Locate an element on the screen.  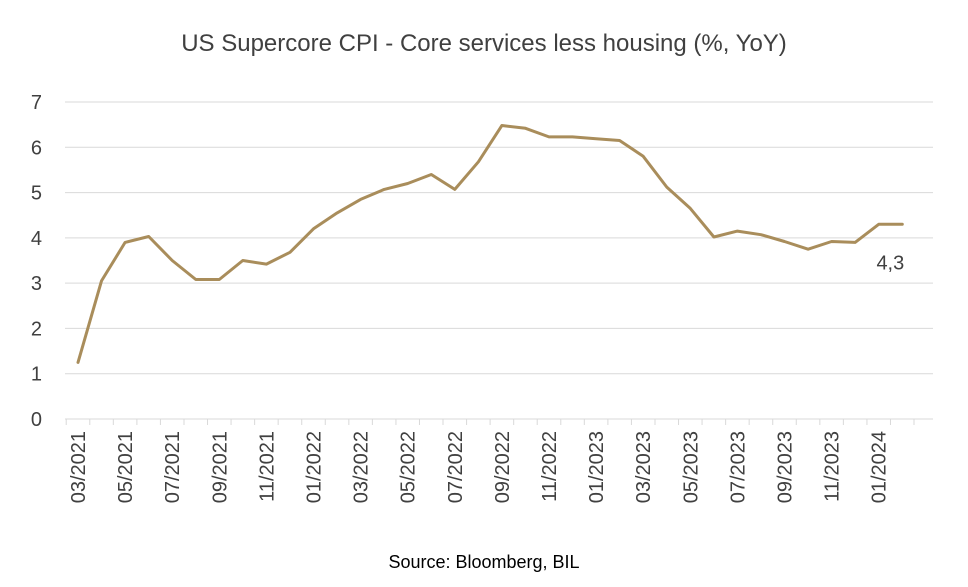
x-tick-label: 03/2021 is located at coordinates (79, 467).